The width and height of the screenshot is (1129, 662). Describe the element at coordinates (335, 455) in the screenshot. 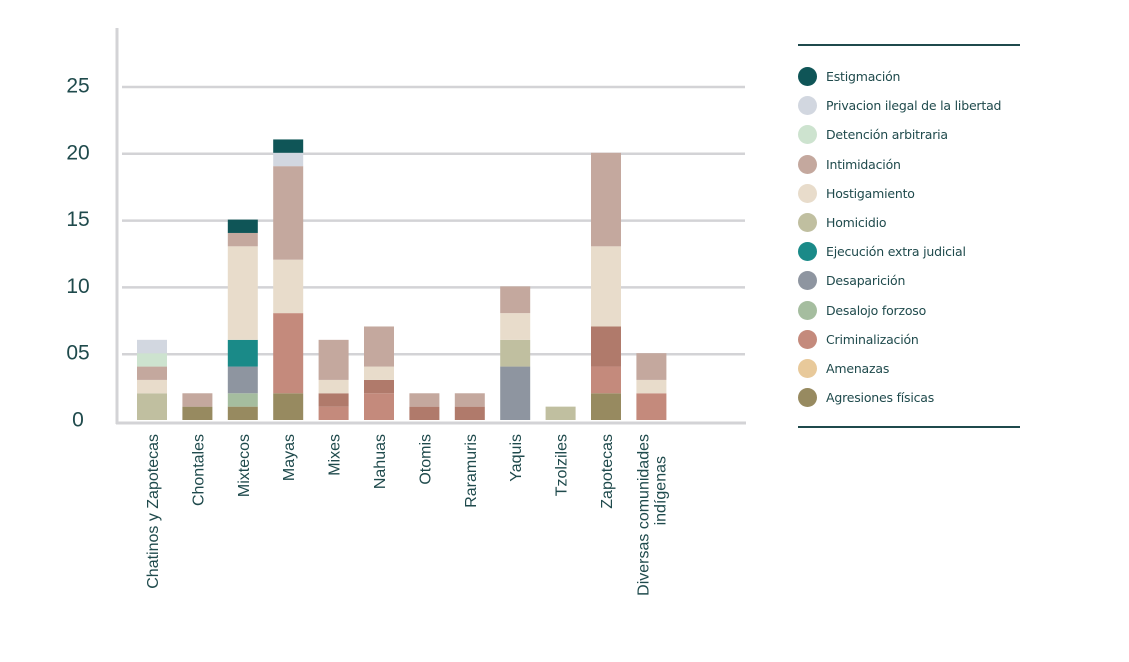

I see `x-tick-label: Mixes` at that location.